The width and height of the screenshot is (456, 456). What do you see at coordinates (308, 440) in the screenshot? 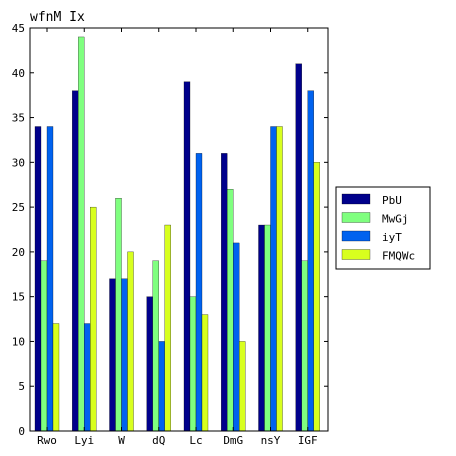
I see `x-tick-label: IGF` at bounding box center [308, 440].